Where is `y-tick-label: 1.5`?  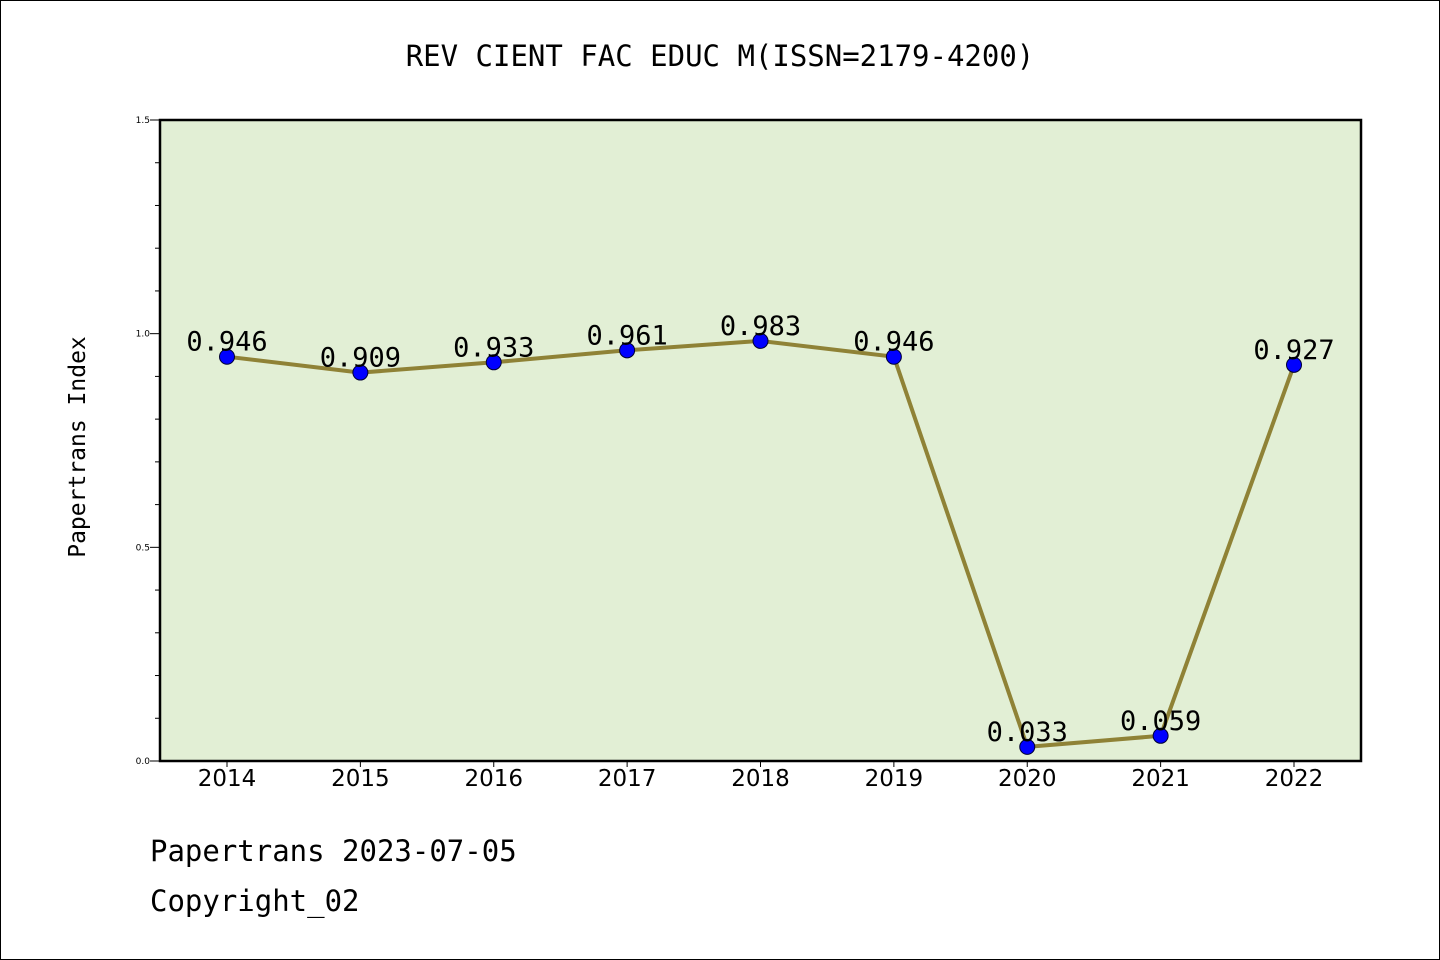
y-tick-label: 1.5 is located at coordinates (143, 121).